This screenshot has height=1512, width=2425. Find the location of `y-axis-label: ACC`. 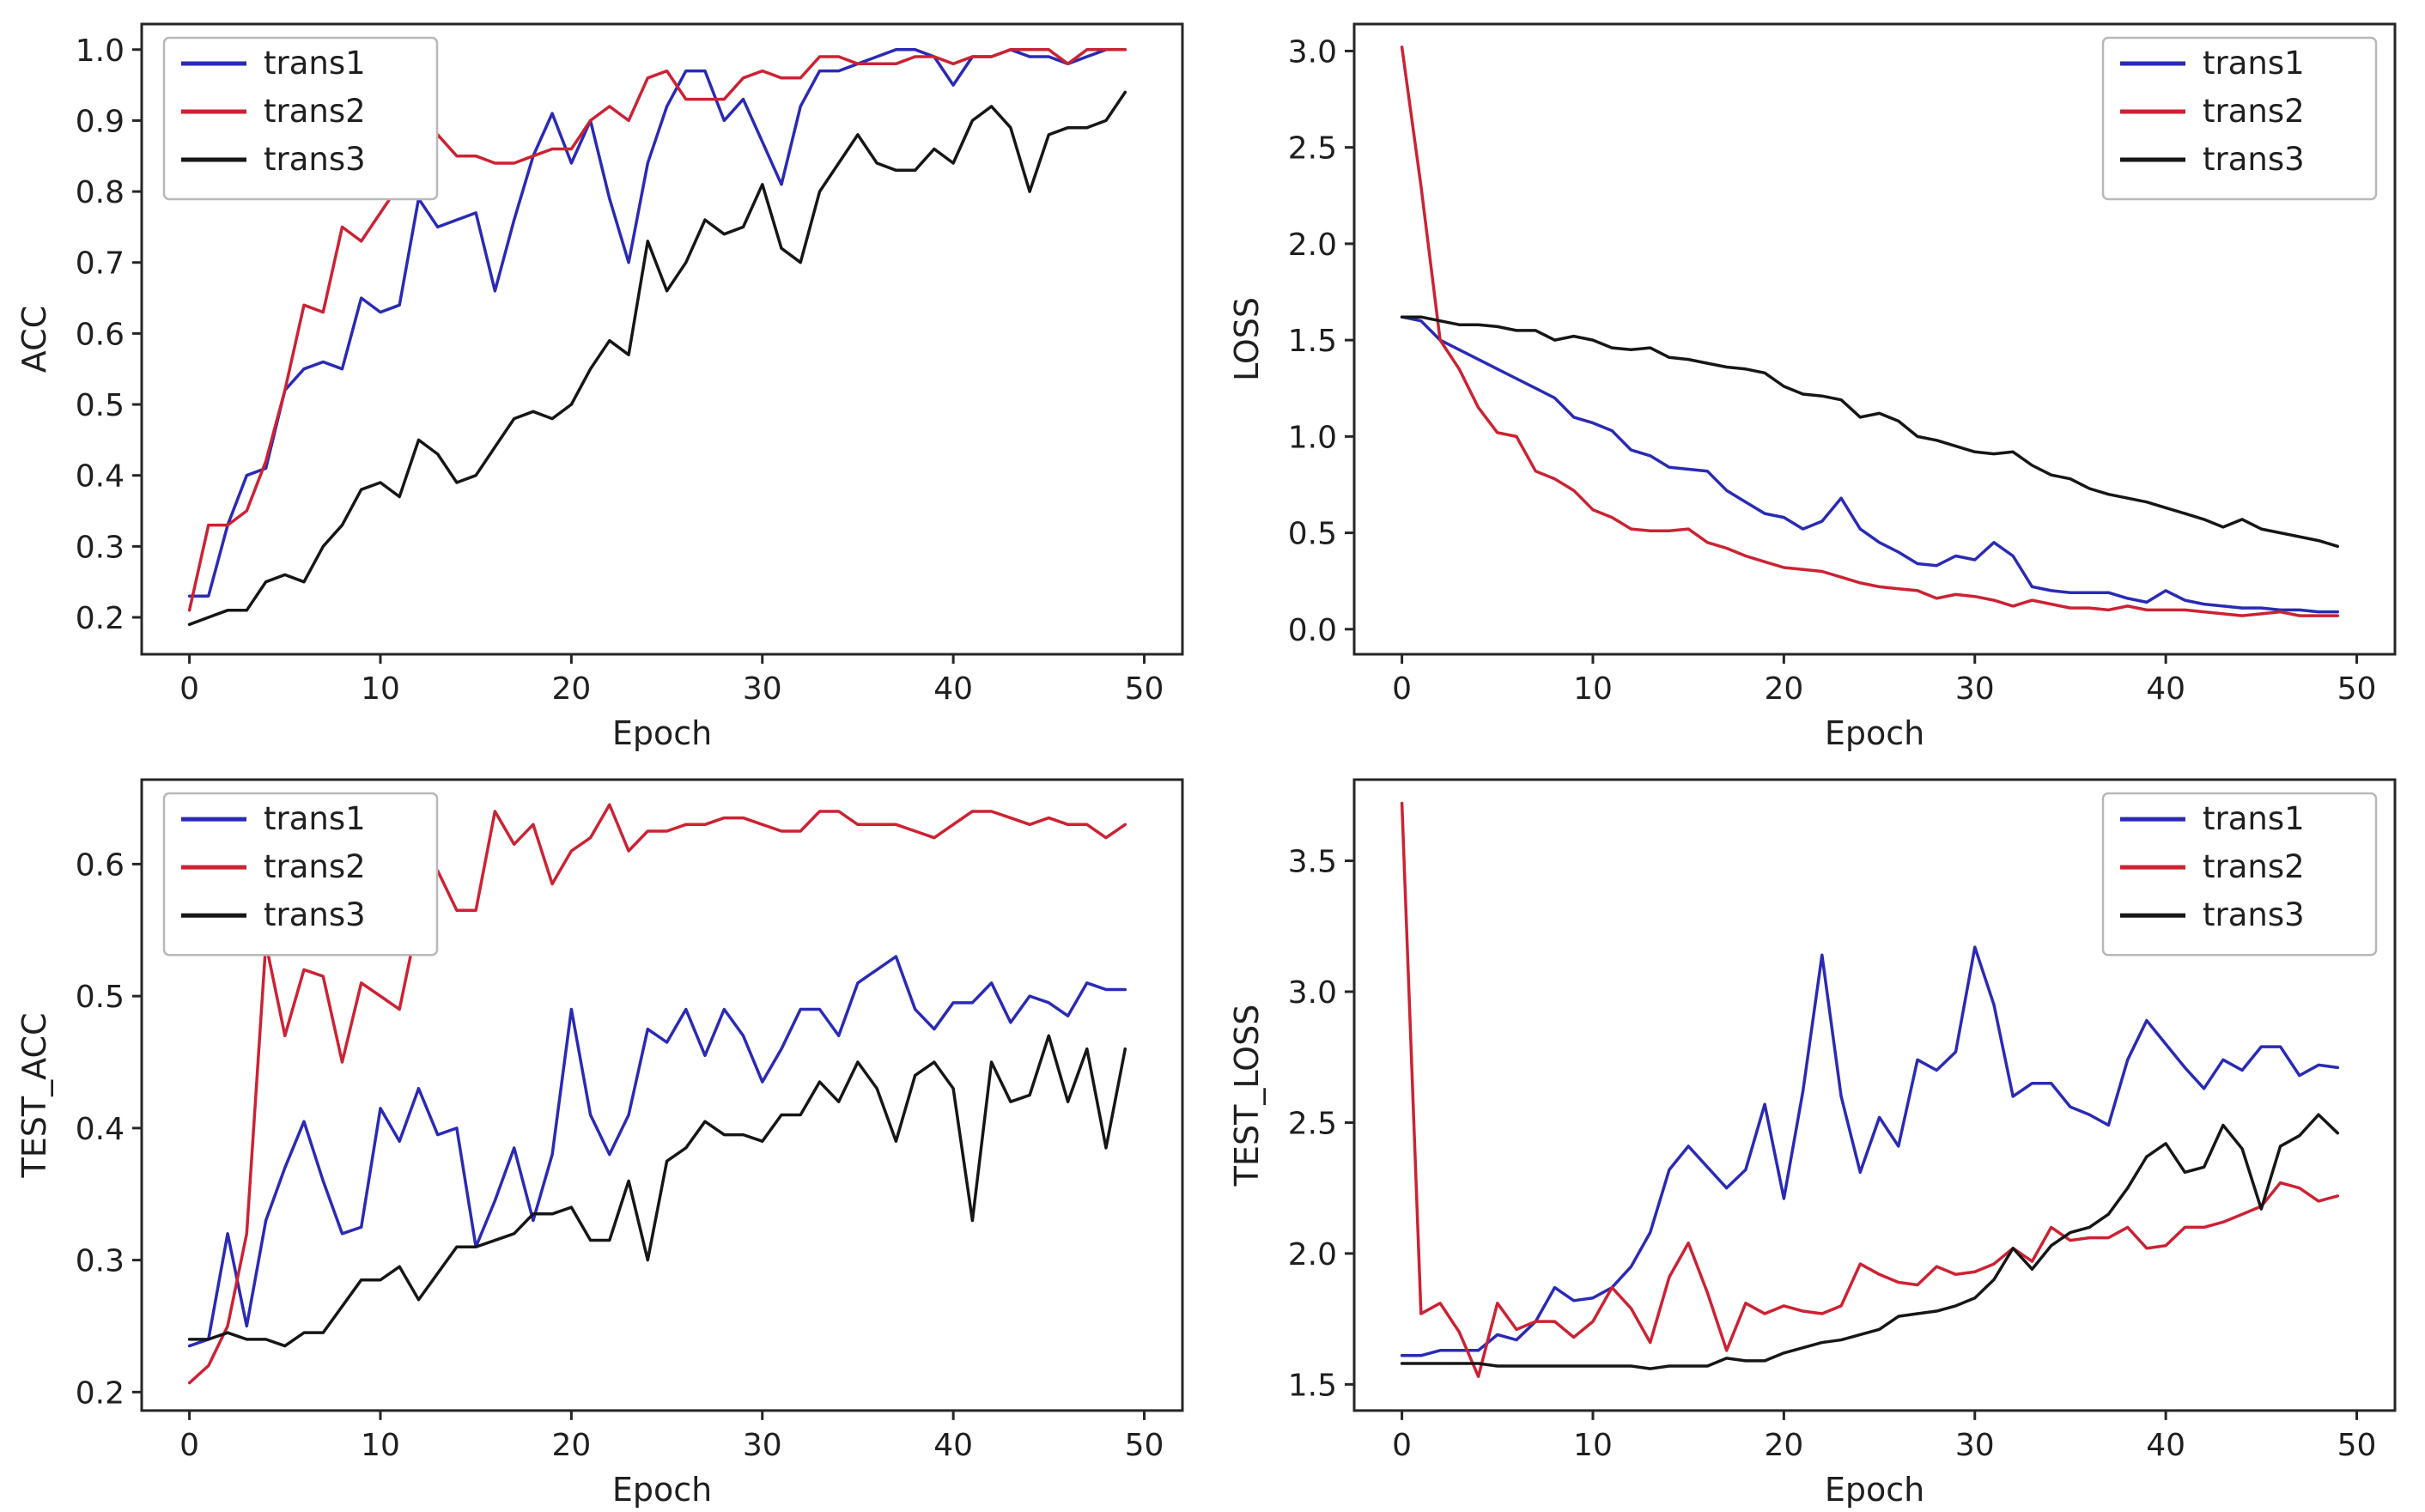

y-axis-label: ACC is located at coordinates (34, 339).